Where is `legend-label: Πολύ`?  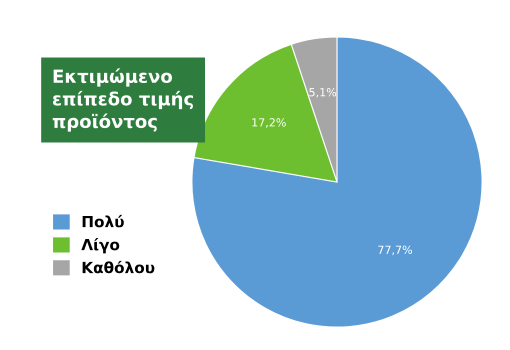
legend-label: Πολύ is located at coordinates (103, 221).